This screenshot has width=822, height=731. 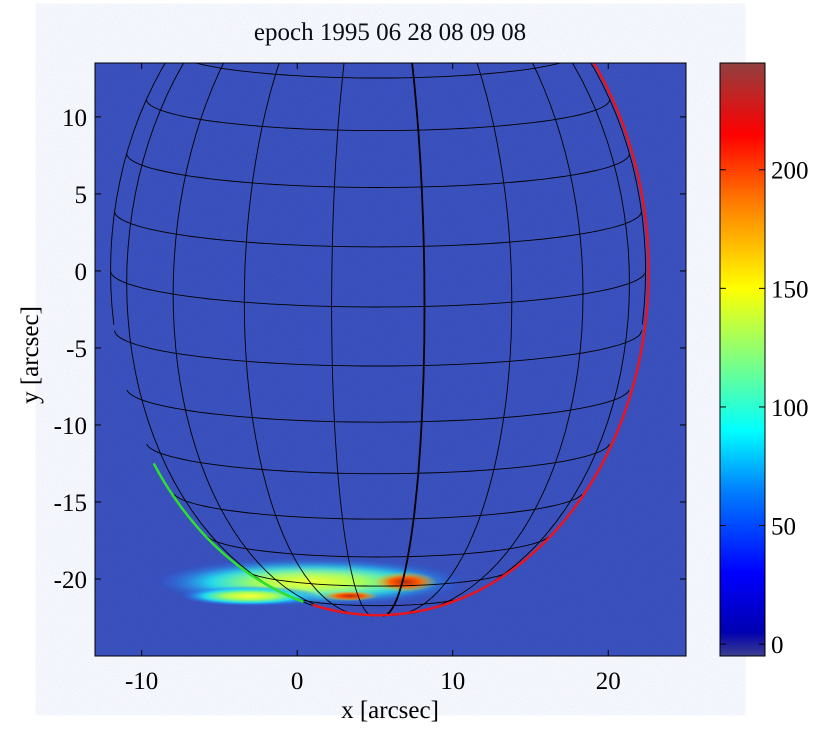 I want to click on colorbar-ticks: 0 50 100 150 200, so click(x=764, y=408).